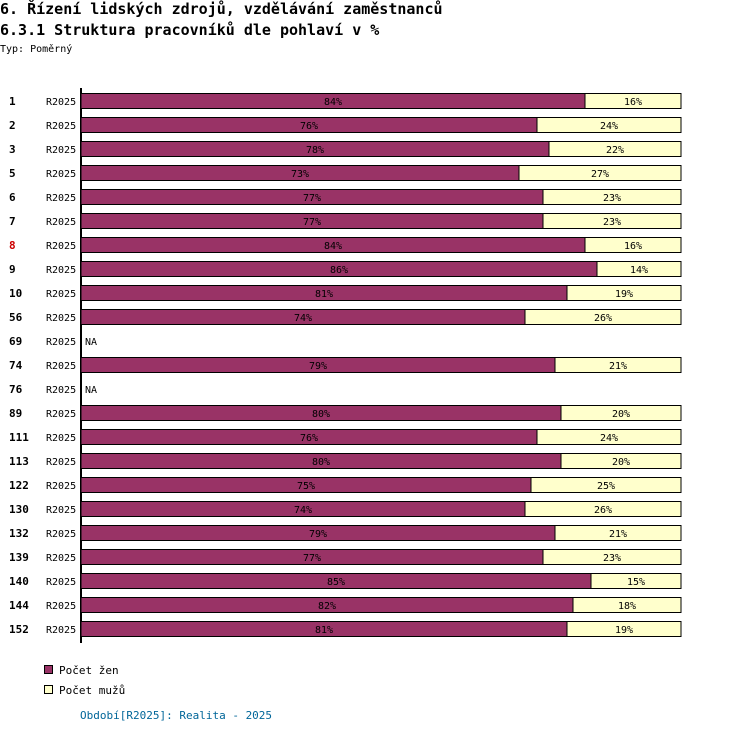  What do you see at coordinates (327, 606) in the screenshot?
I see `data-label-women: 82%` at bounding box center [327, 606].